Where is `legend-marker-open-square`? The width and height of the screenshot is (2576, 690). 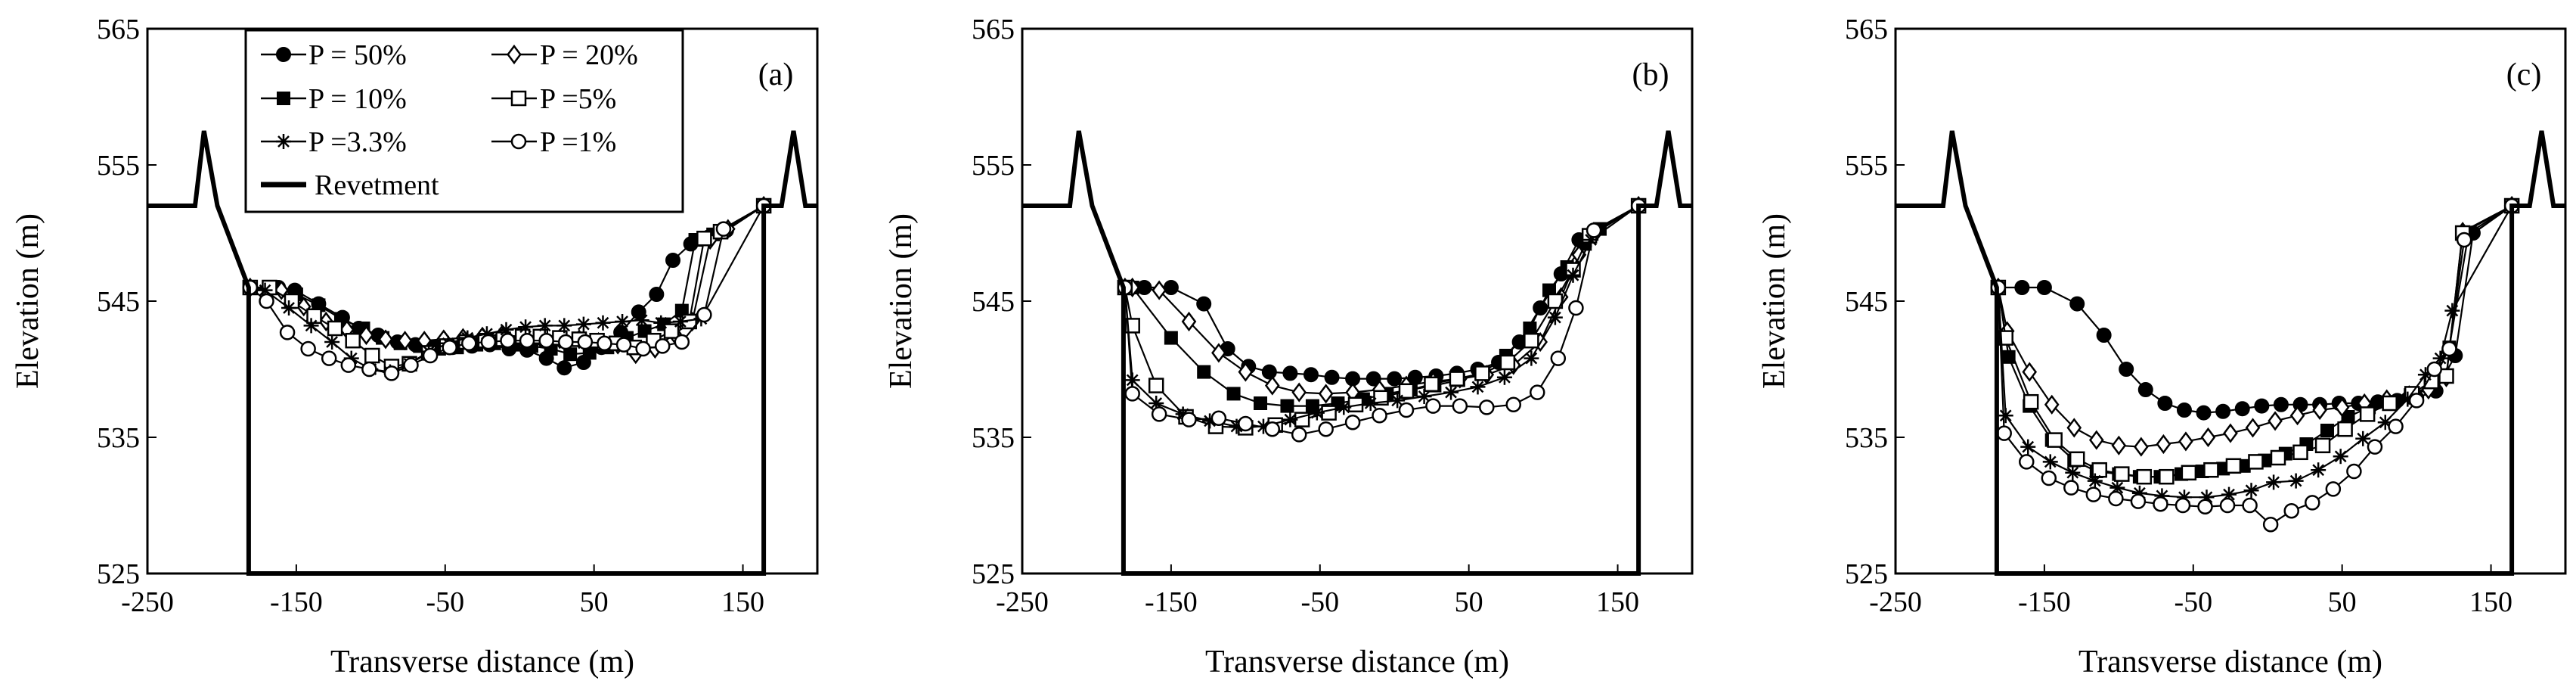 legend-marker-open-square is located at coordinates (518, 98).